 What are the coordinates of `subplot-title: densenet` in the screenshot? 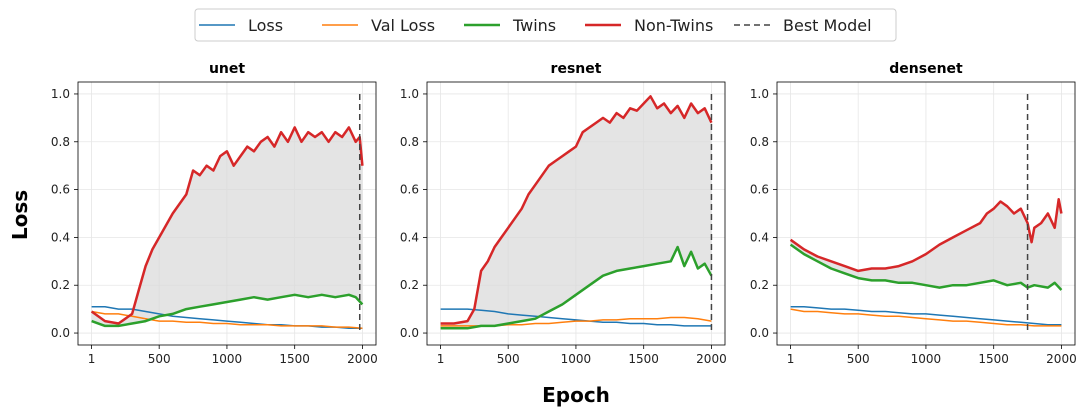 It's located at (926, 69).